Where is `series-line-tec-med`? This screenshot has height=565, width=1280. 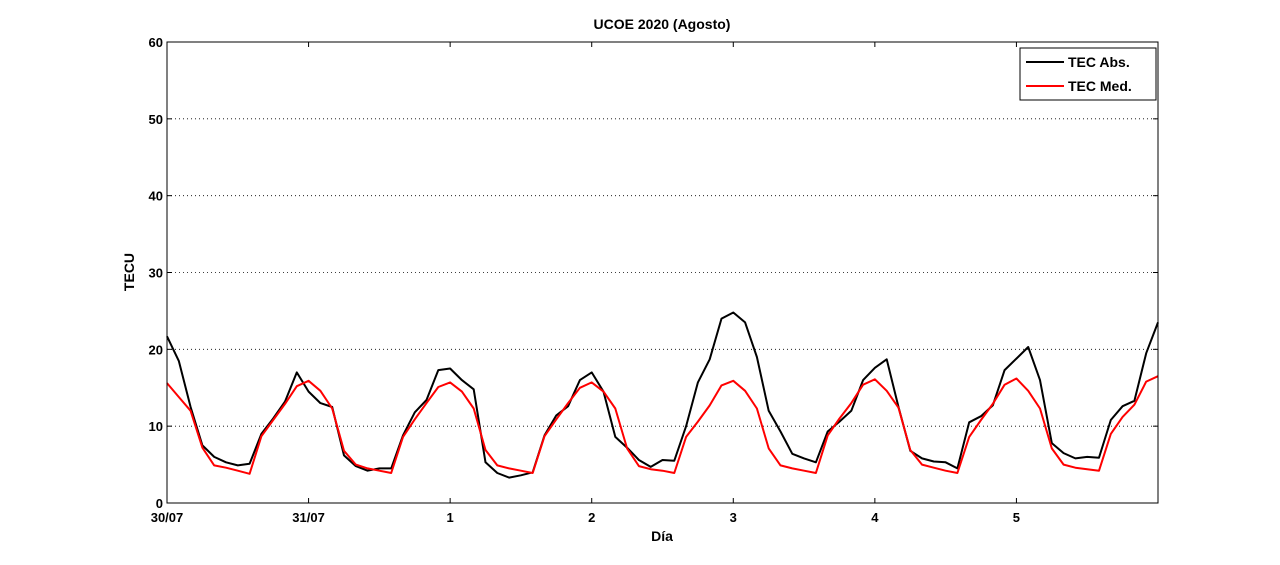
series-line-tec-med is located at coordinates (662, 425).